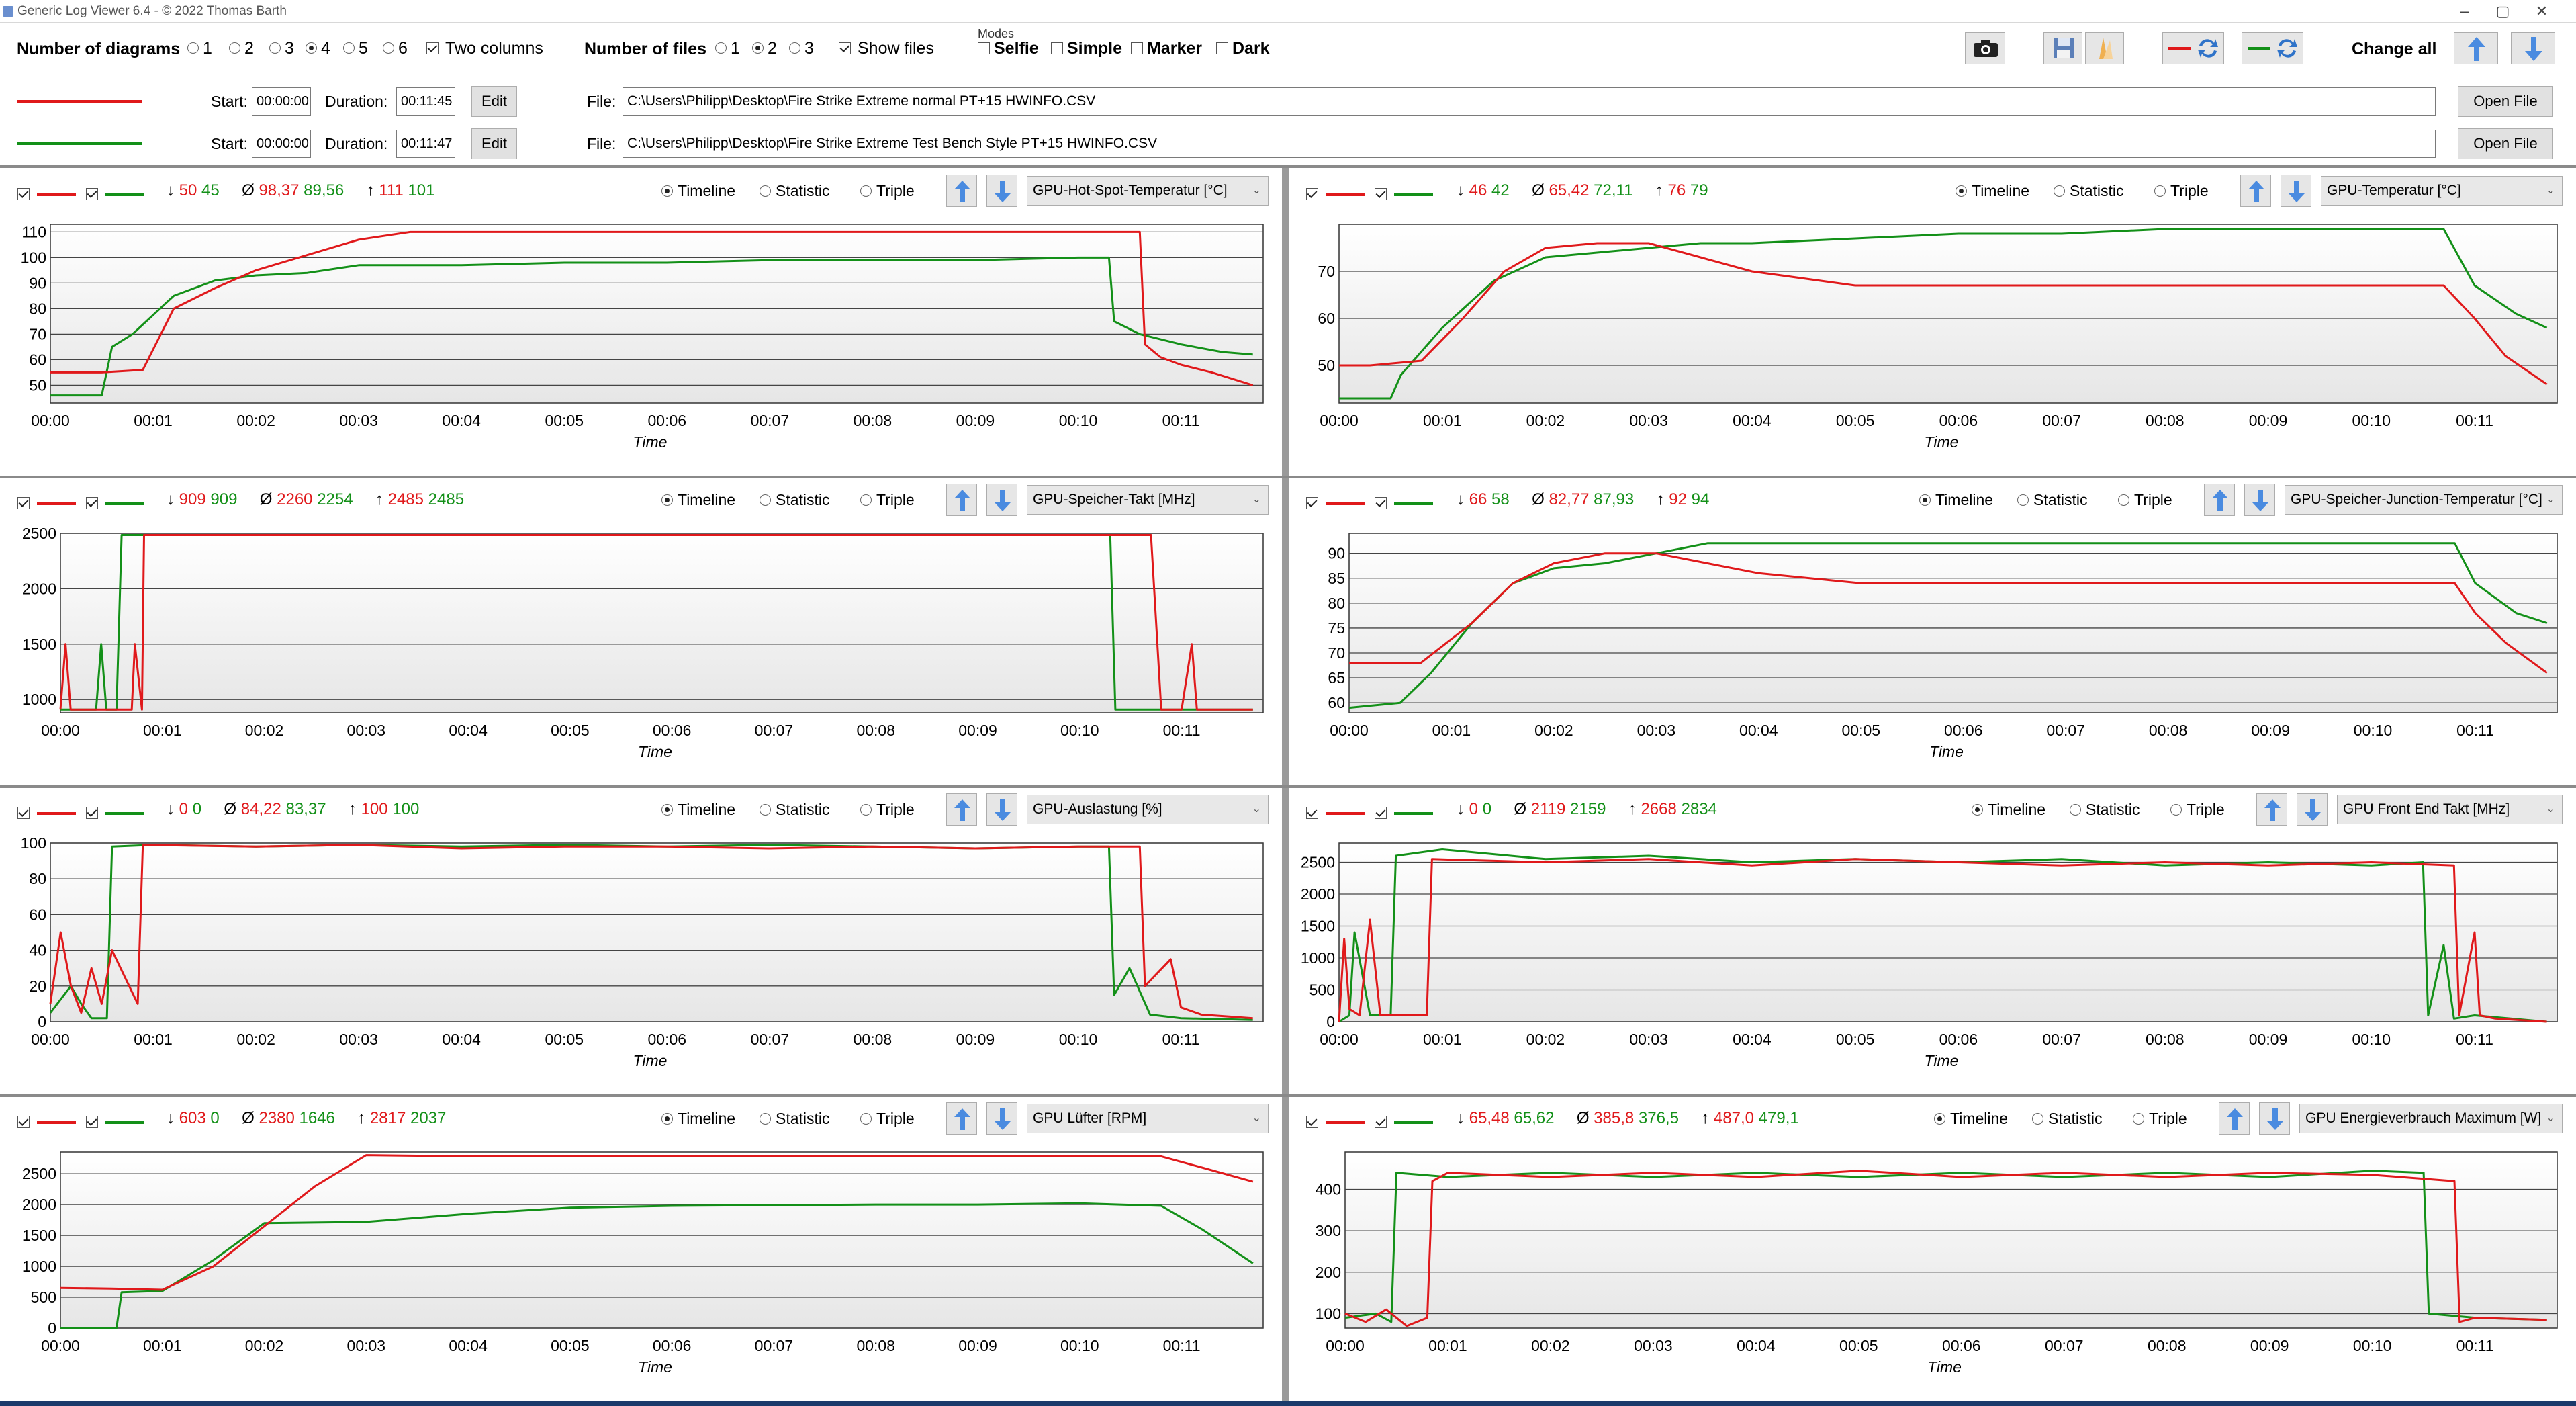 Image resolution: width=2576 pixels, height=1406 pixels. Describe the element at coordinates (2104, 48) in the screenshot. I see `palette-button` at that location.